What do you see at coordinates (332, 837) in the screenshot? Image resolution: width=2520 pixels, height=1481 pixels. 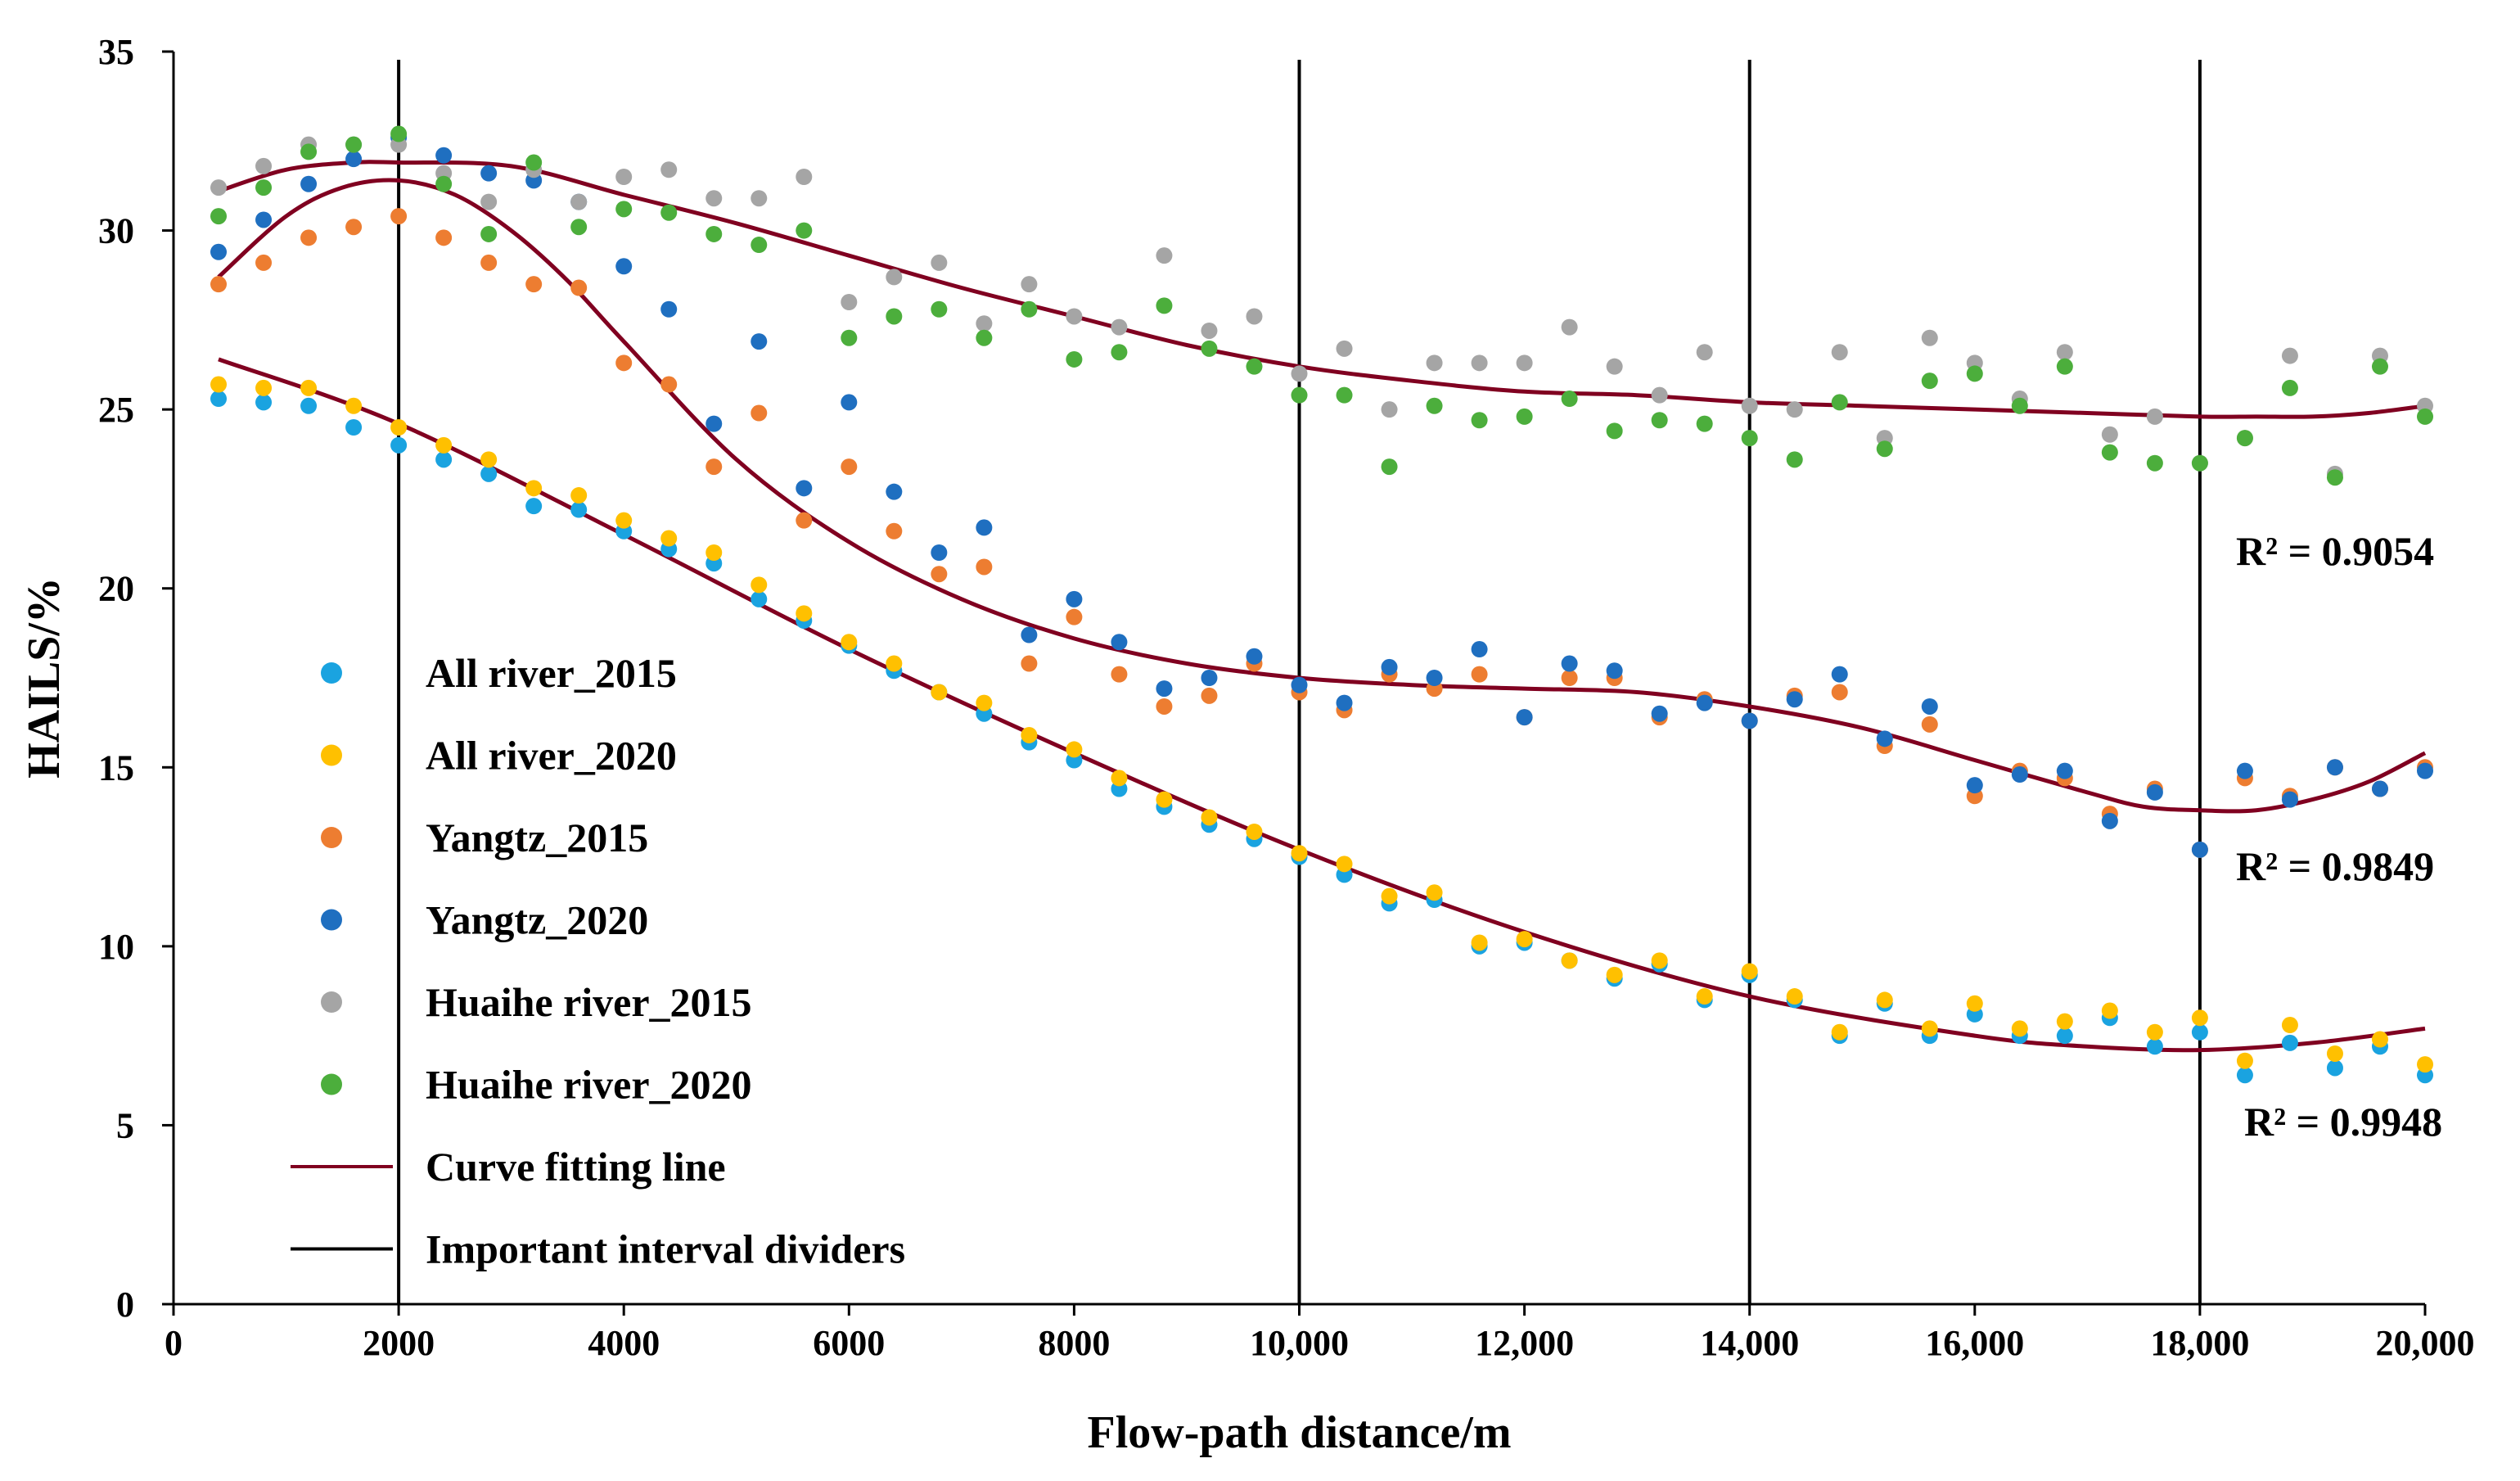 I see `legend-marker-yangtz-2015` at bounding box center [332, 837].